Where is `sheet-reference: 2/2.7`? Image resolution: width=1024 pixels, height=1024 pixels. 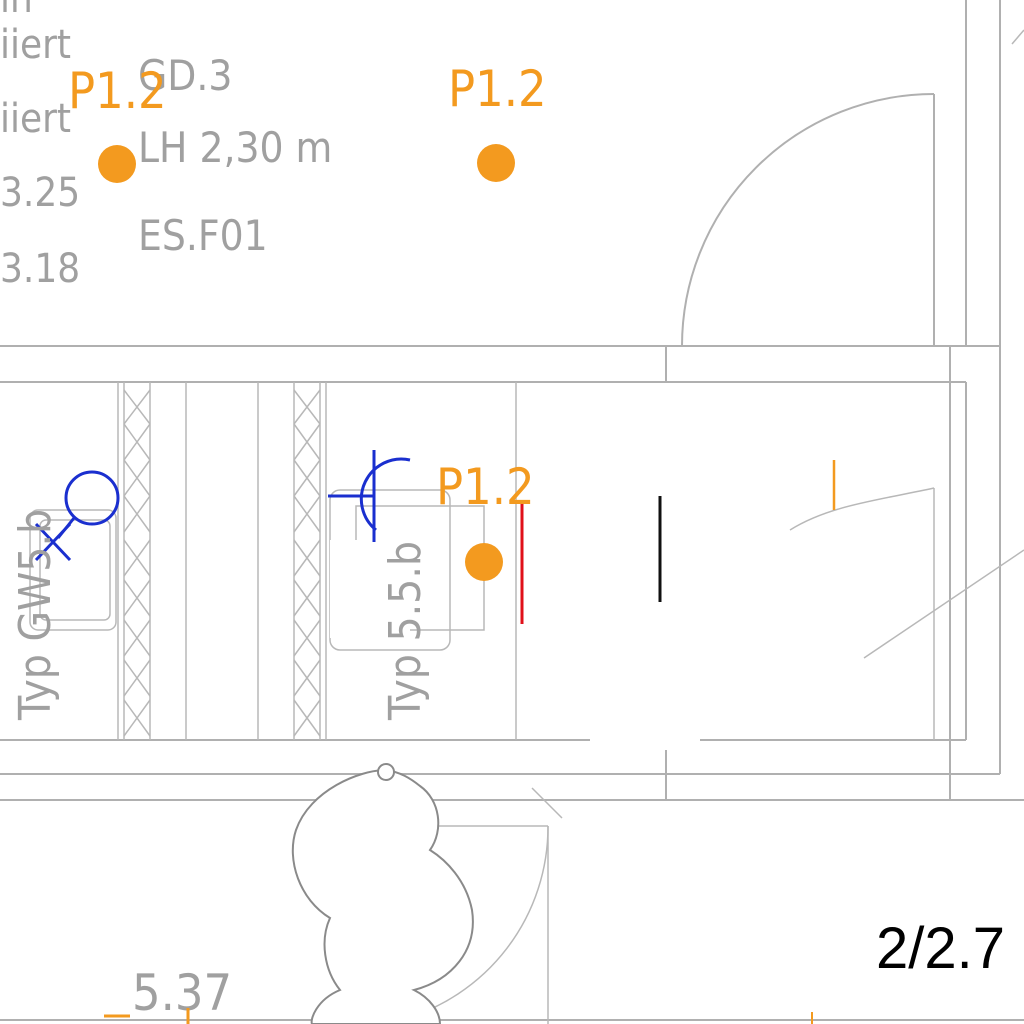
sheet-reference: 2/2.7 is located at coordinates (940, 948).